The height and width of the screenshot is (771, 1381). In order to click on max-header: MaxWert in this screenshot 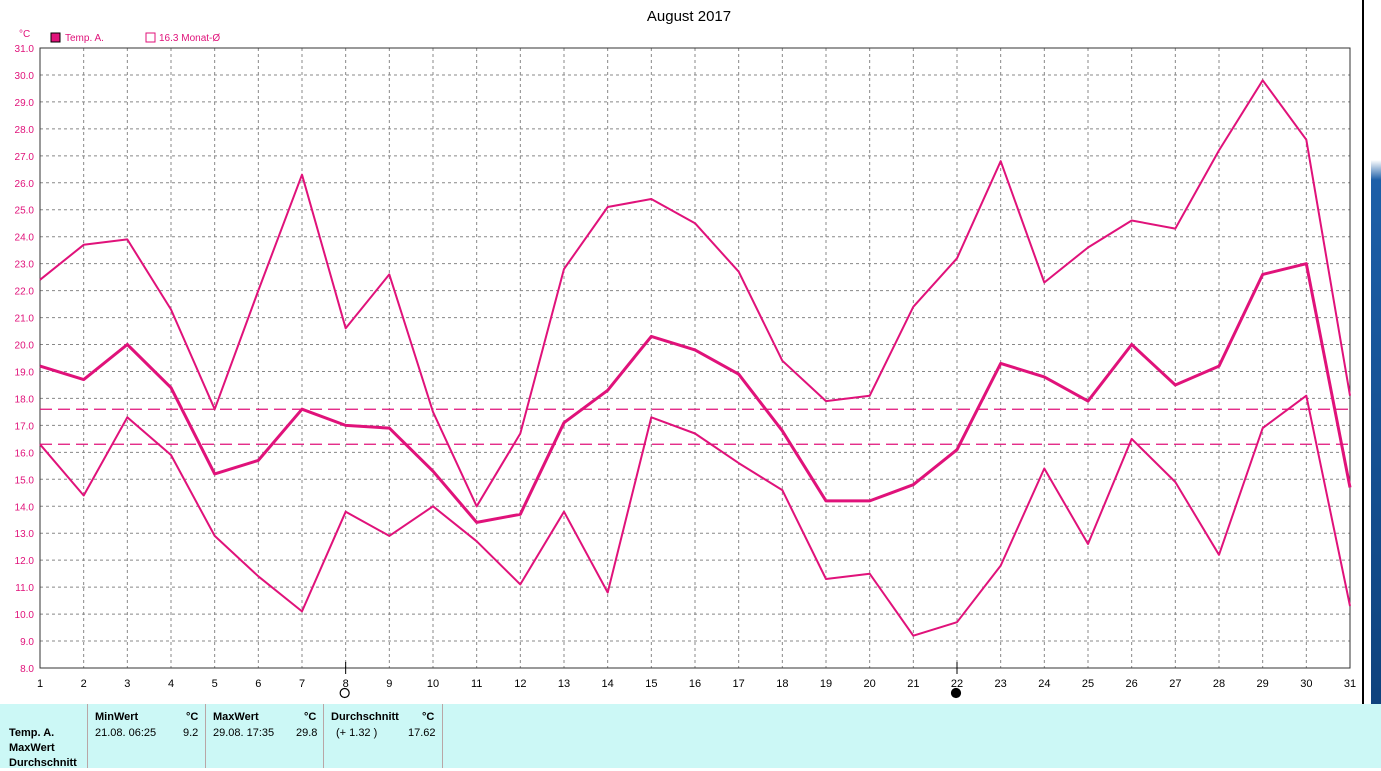, I will do `click(236, 717)`.